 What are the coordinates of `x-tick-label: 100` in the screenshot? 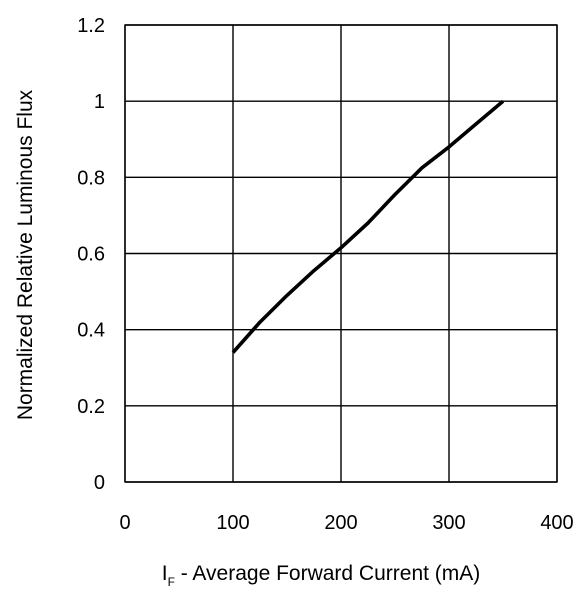 It's located at (232, 523).